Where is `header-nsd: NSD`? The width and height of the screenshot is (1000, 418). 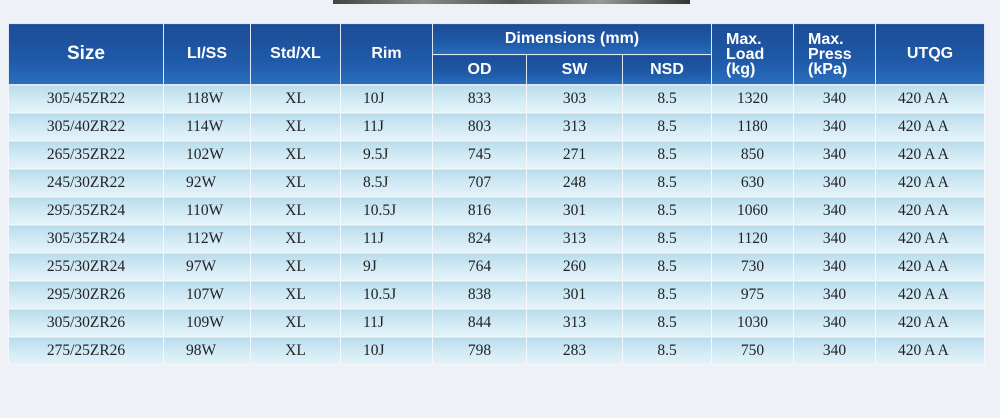 header-nsd: NSD is located at coordinates (667, 69).